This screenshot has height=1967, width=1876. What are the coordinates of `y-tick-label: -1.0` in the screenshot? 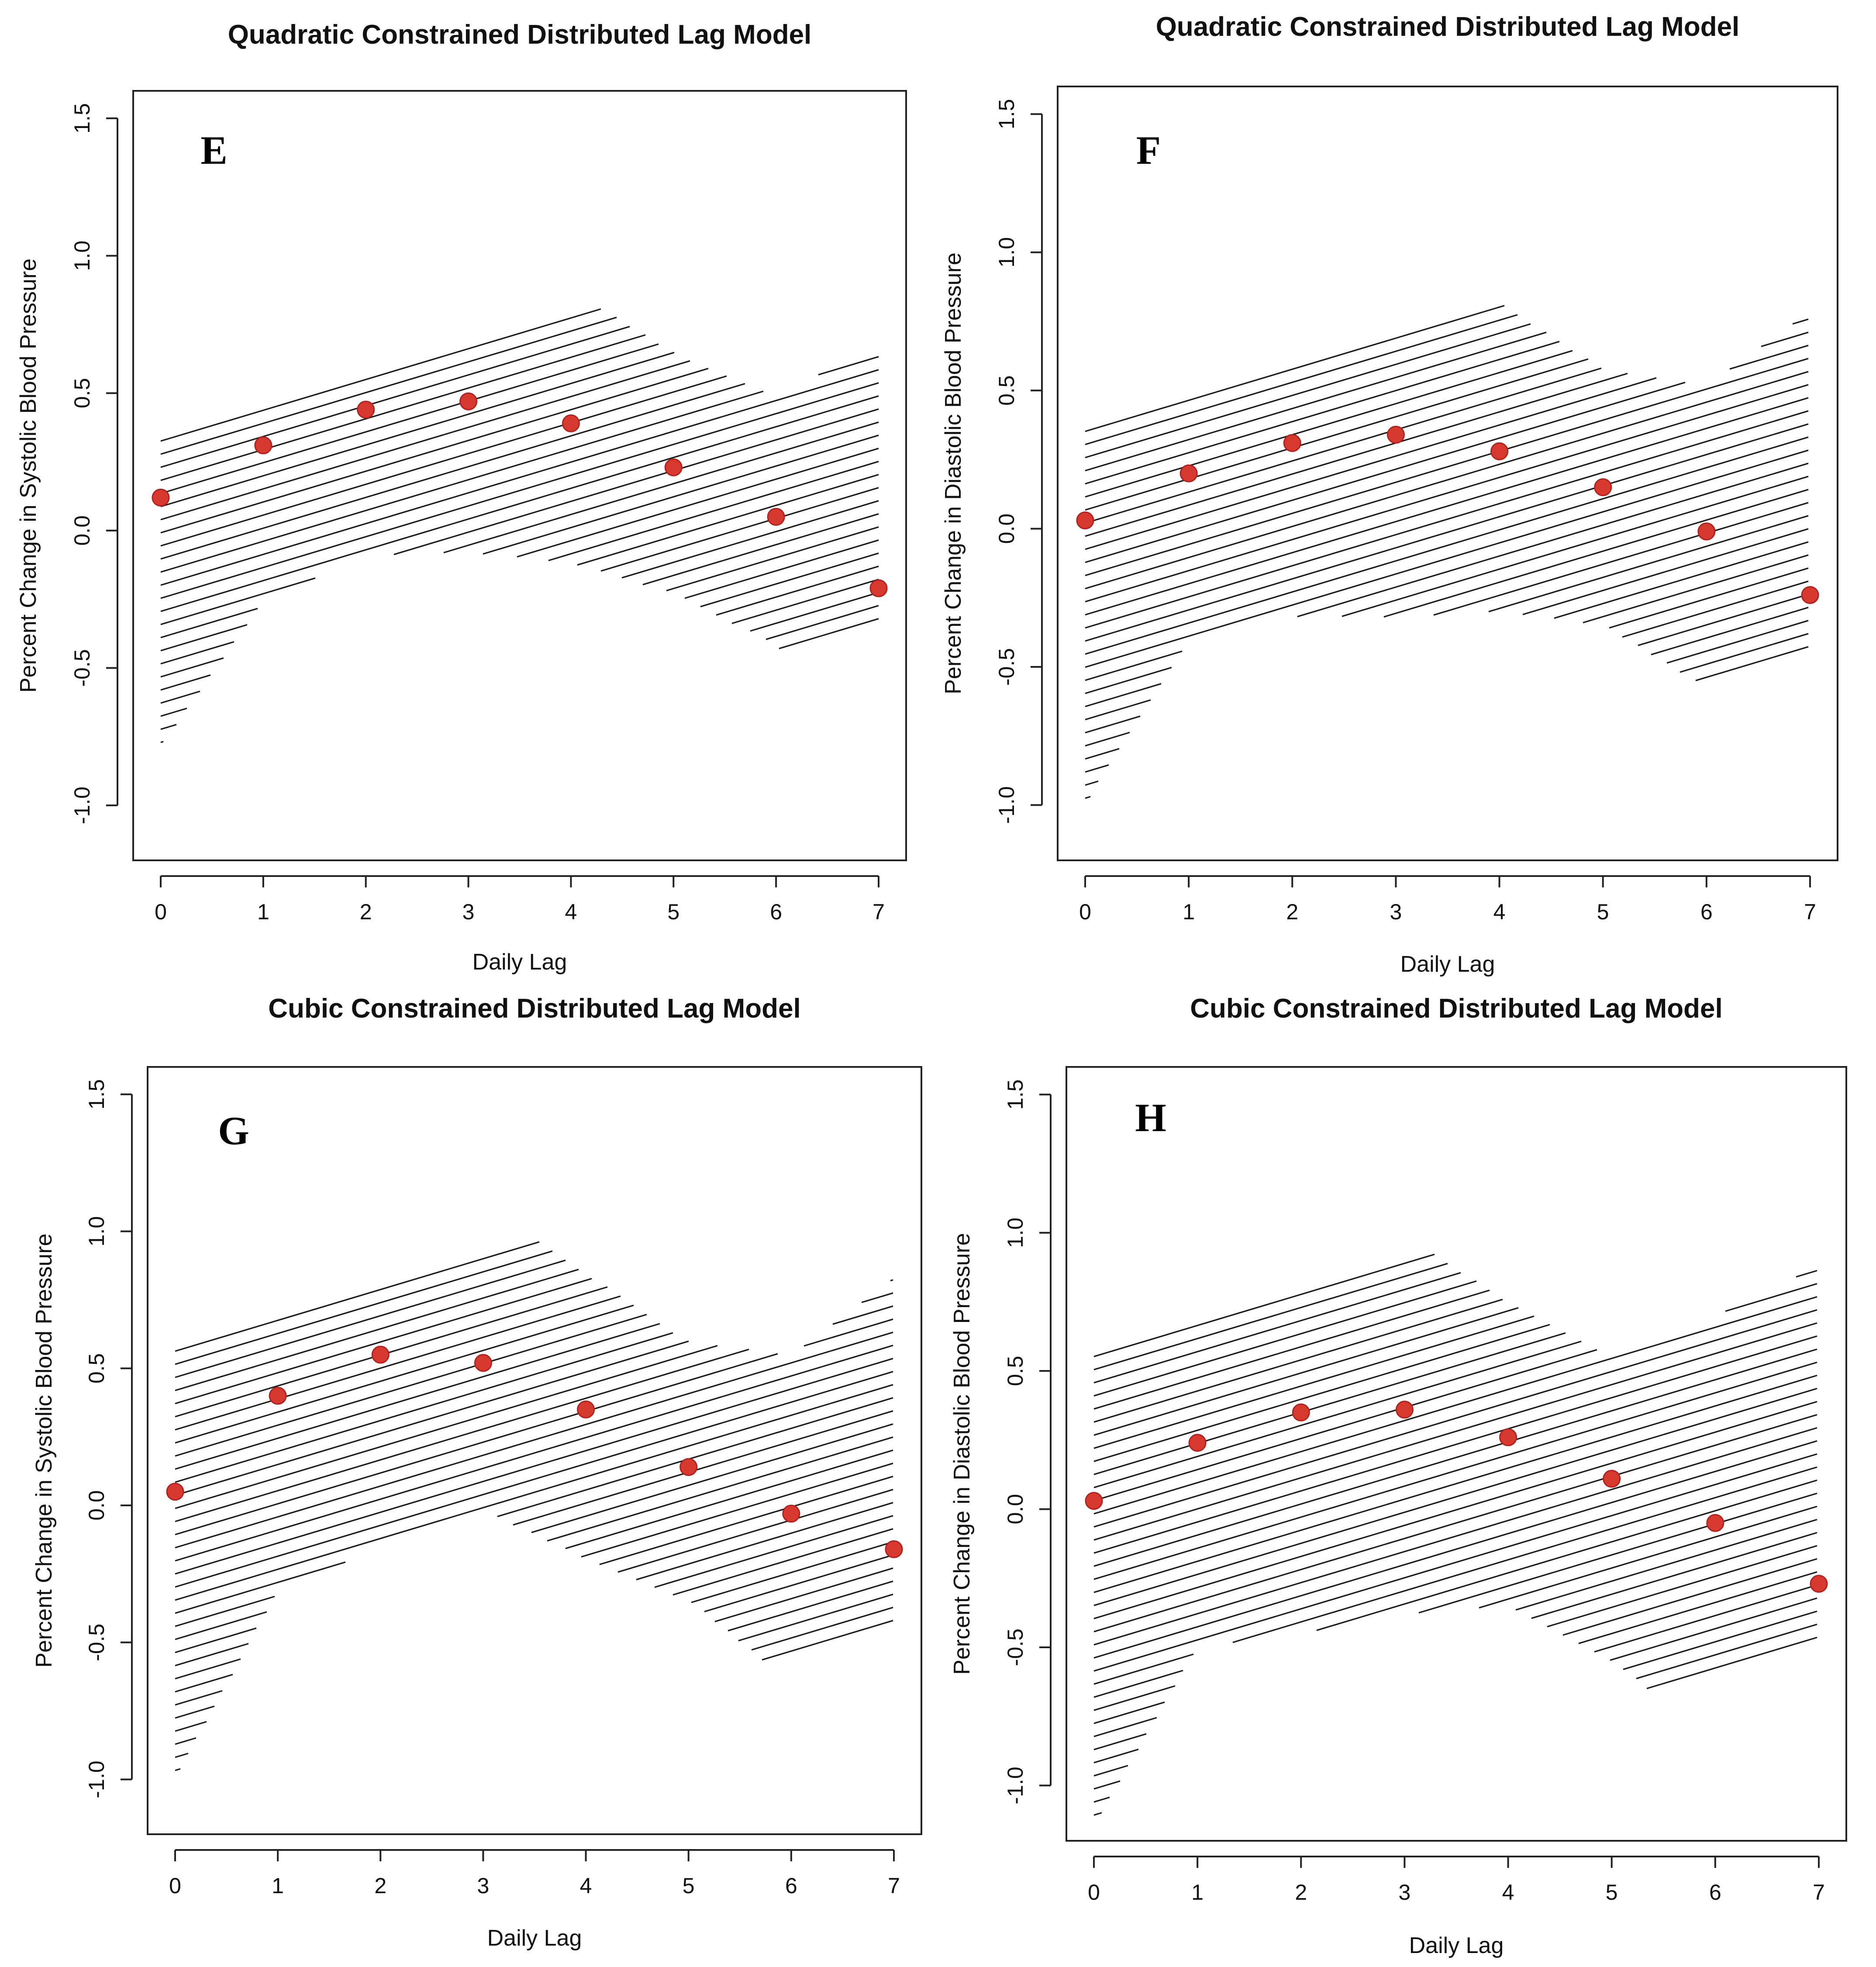 It's located at (1016, 1785).